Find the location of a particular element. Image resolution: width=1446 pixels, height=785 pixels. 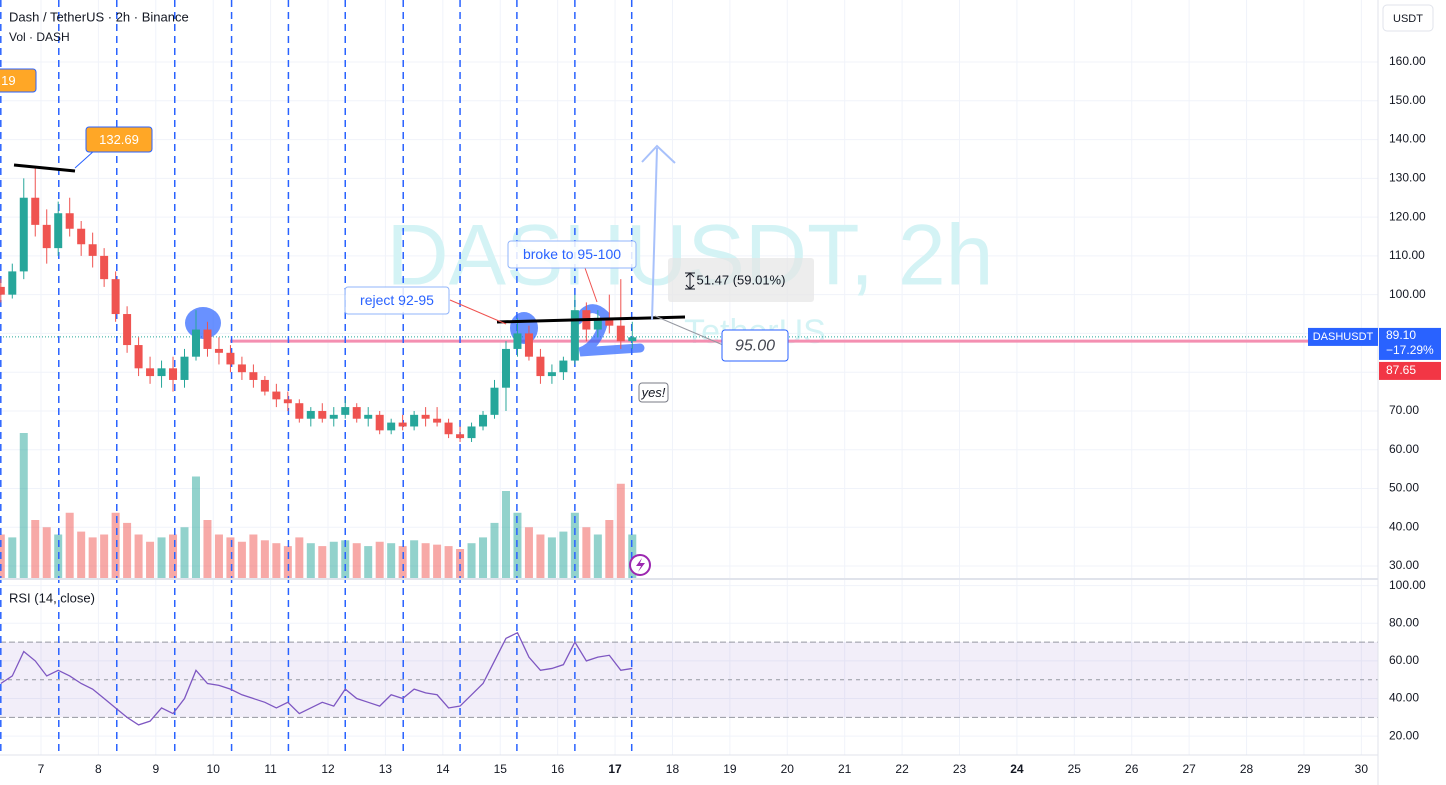

currency: USDT is located at coordinates (1408, 19).